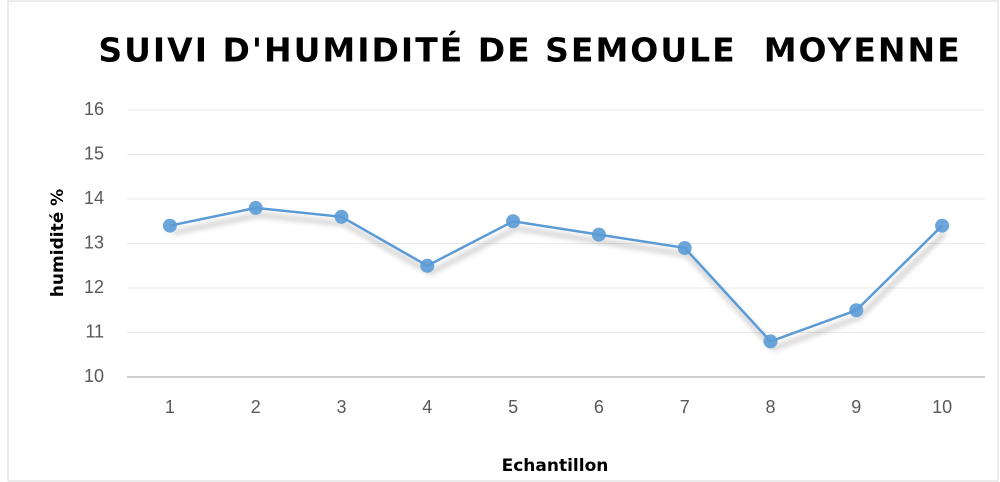  Describe the element at coordinates (427, 407) in the screenshot. I see `x-tick-label: 4` at that location.